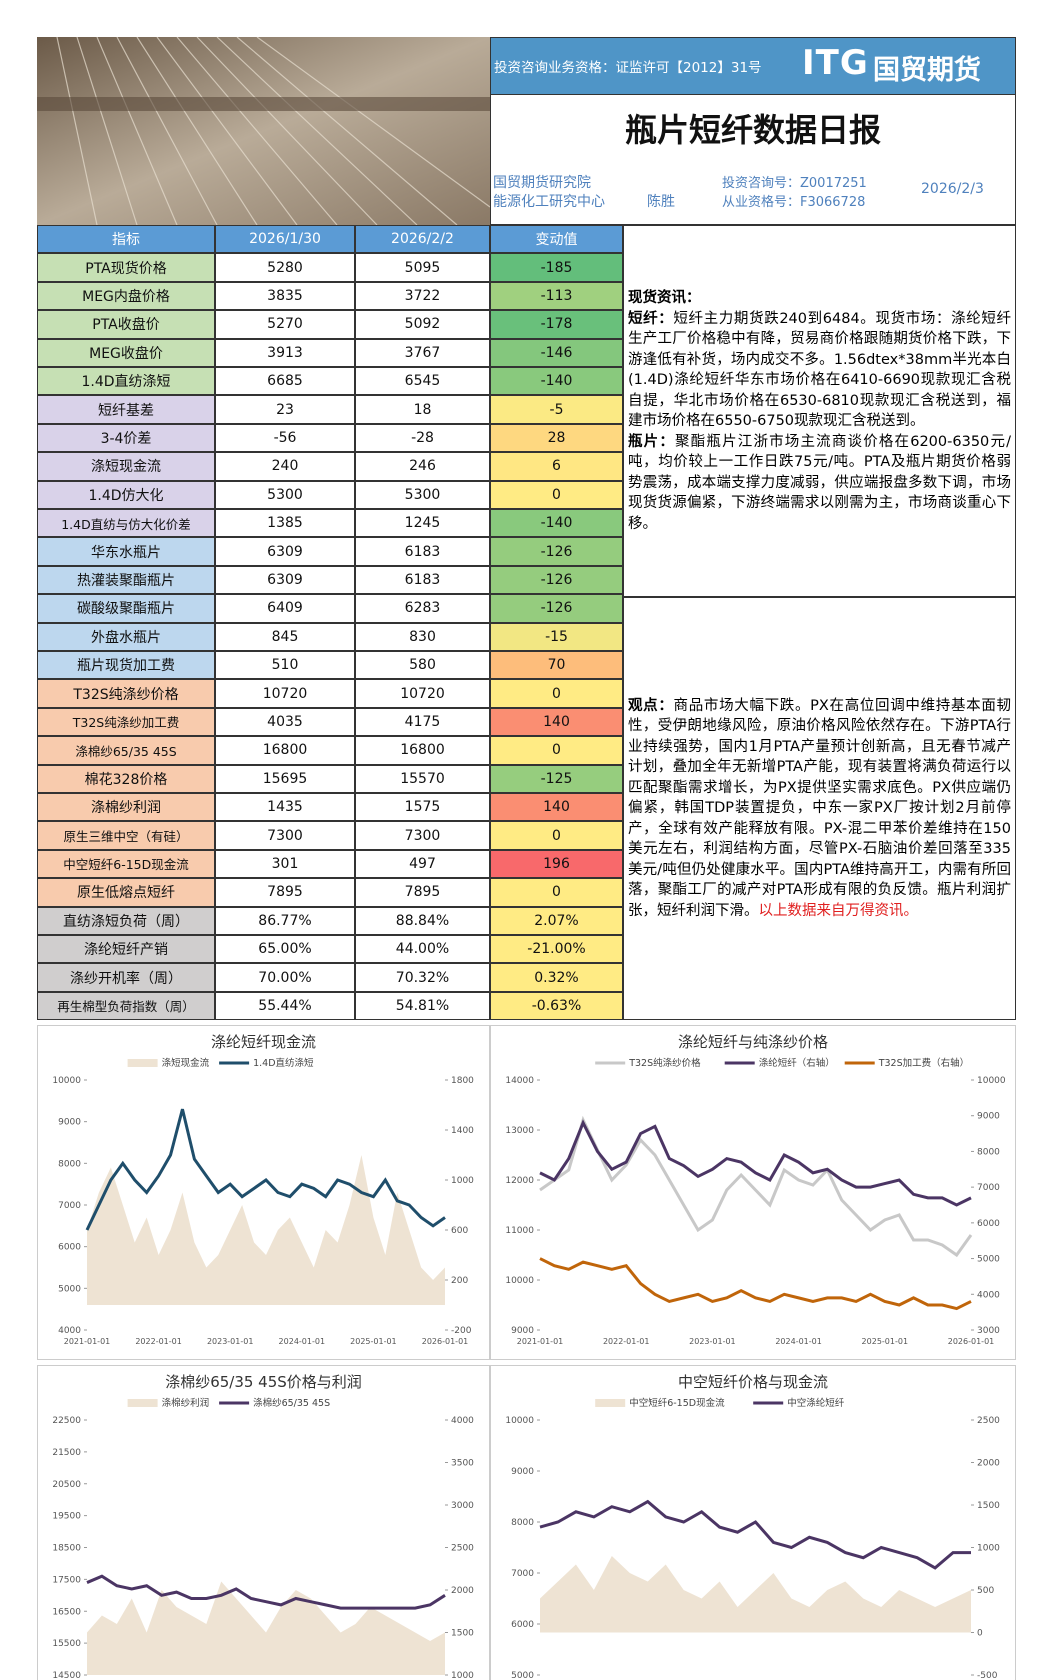 The height and width of the screenshot is (1680, 1041). What do you see at coordinates (753, 1382) in the screenshot?
I see `chart-title: 中空短纤价格与现金流` at bounding box center [753, 1382].